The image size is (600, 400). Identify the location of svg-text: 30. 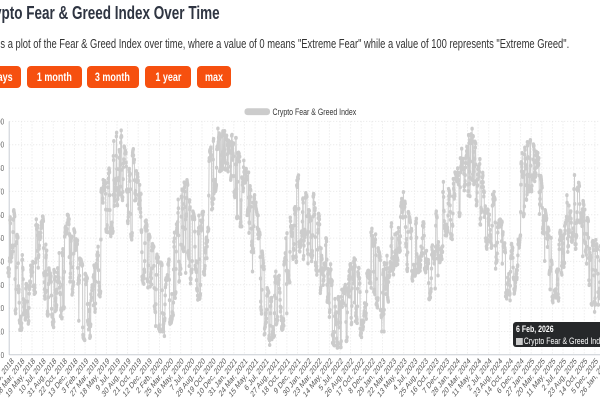
(2, 285).